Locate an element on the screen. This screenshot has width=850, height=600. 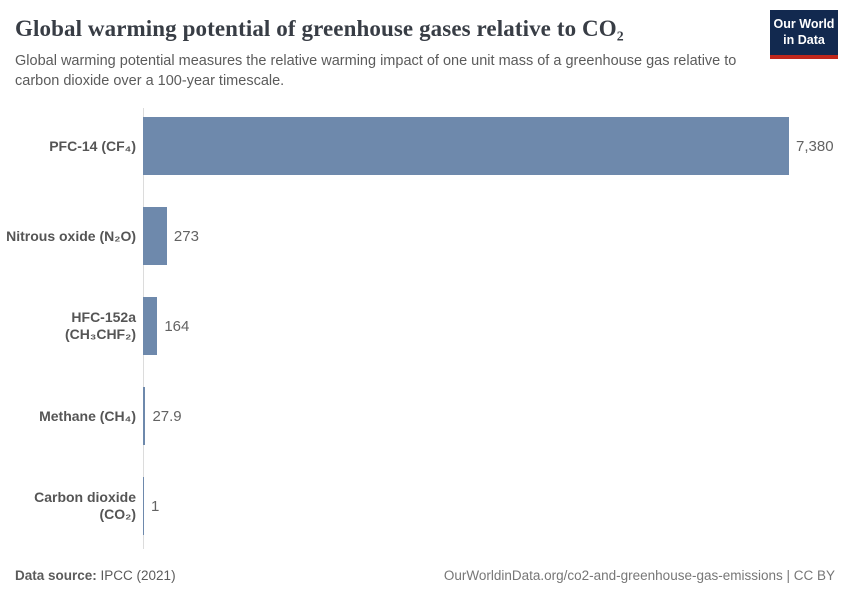
bar-zone: 273 is located at coordinates (496, 236).